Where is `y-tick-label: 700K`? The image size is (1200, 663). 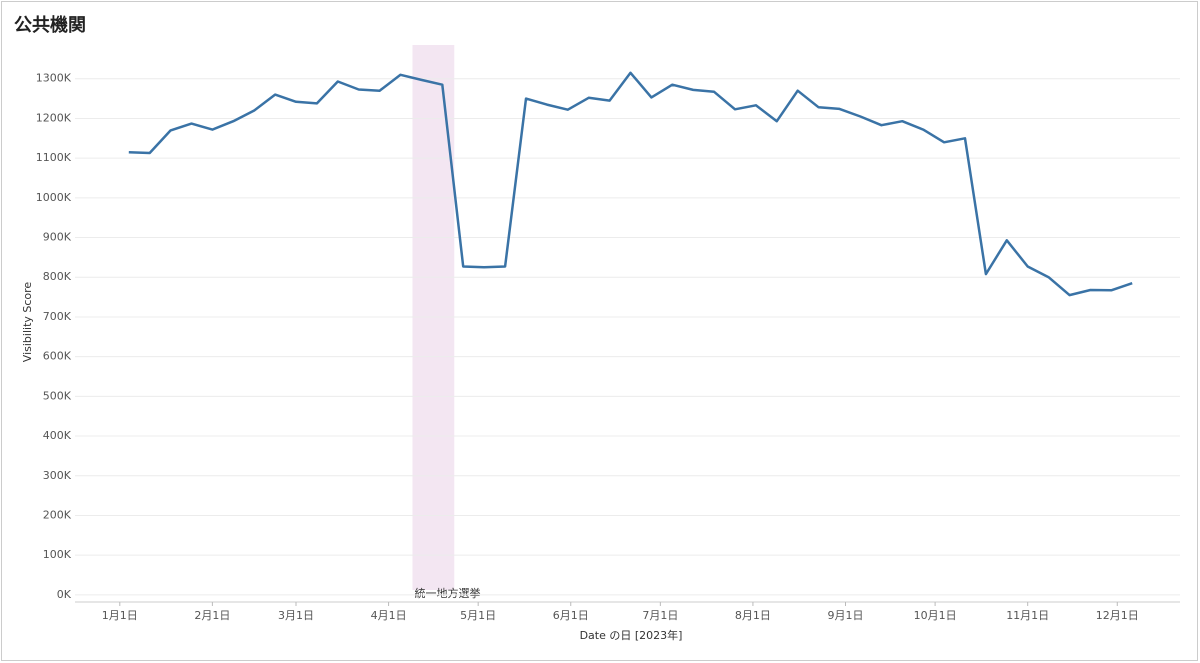
y-tick-label: 700K is located at coordinates (57, 316).